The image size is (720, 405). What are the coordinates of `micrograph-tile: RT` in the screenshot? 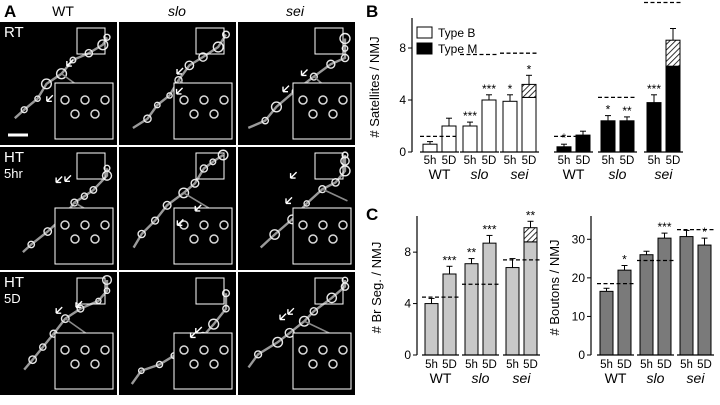 It's located at (58, 83).